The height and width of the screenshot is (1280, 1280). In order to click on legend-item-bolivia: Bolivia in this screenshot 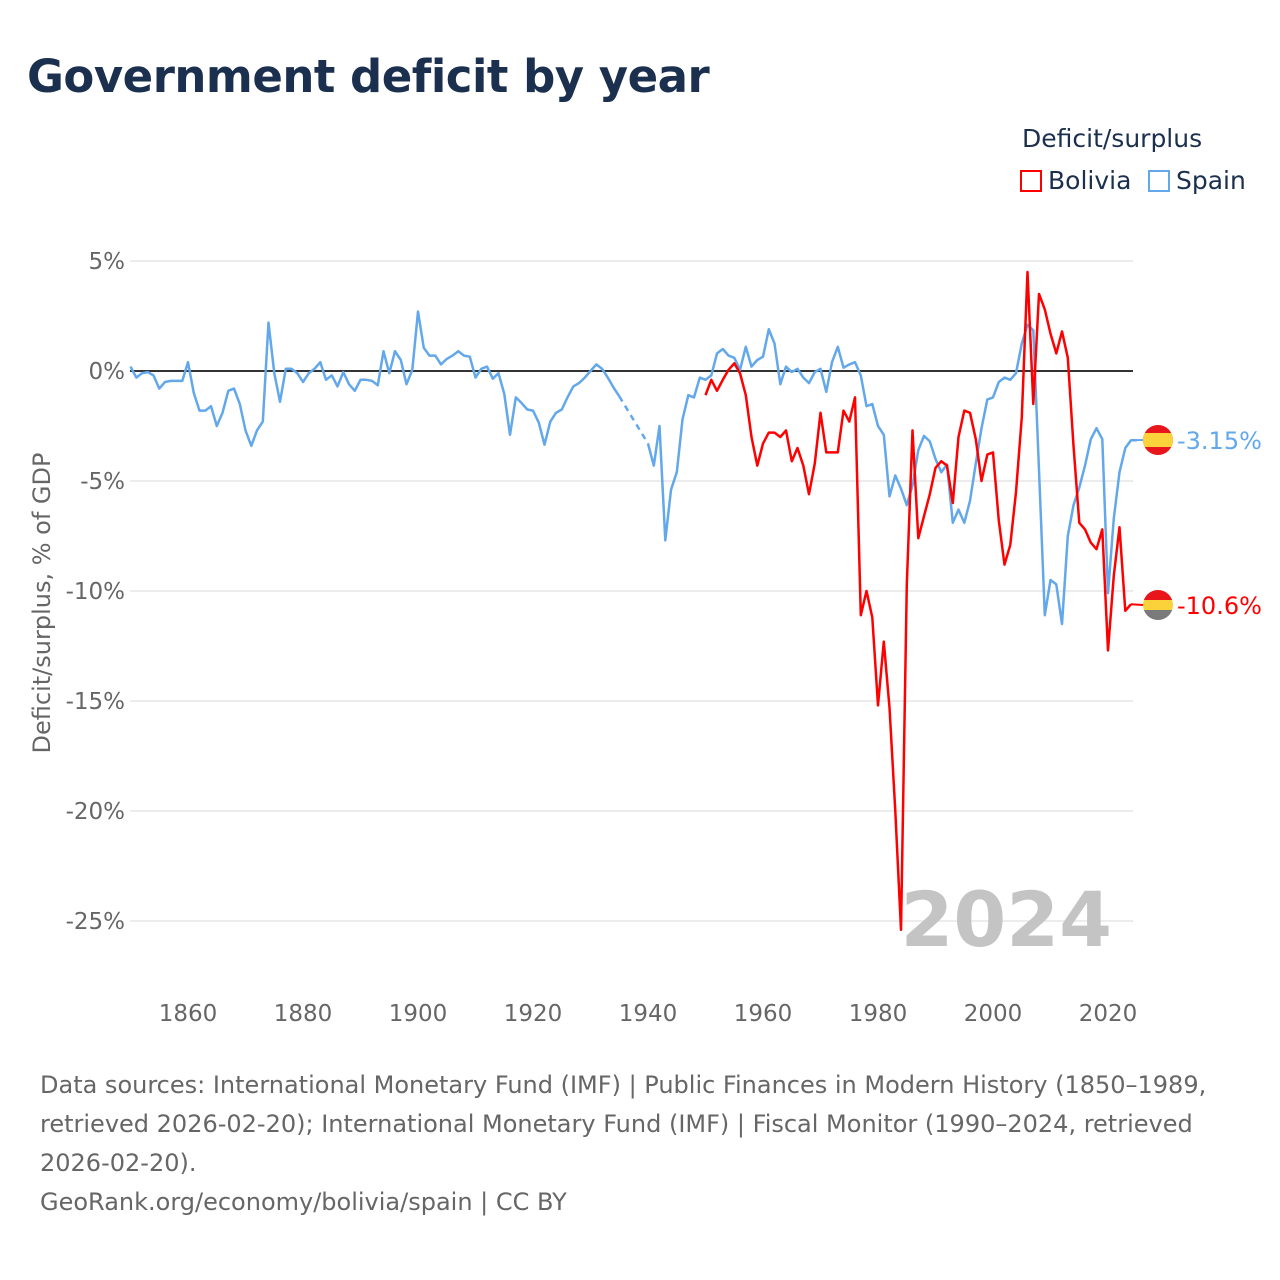, I will do `click(1075, 180)`.